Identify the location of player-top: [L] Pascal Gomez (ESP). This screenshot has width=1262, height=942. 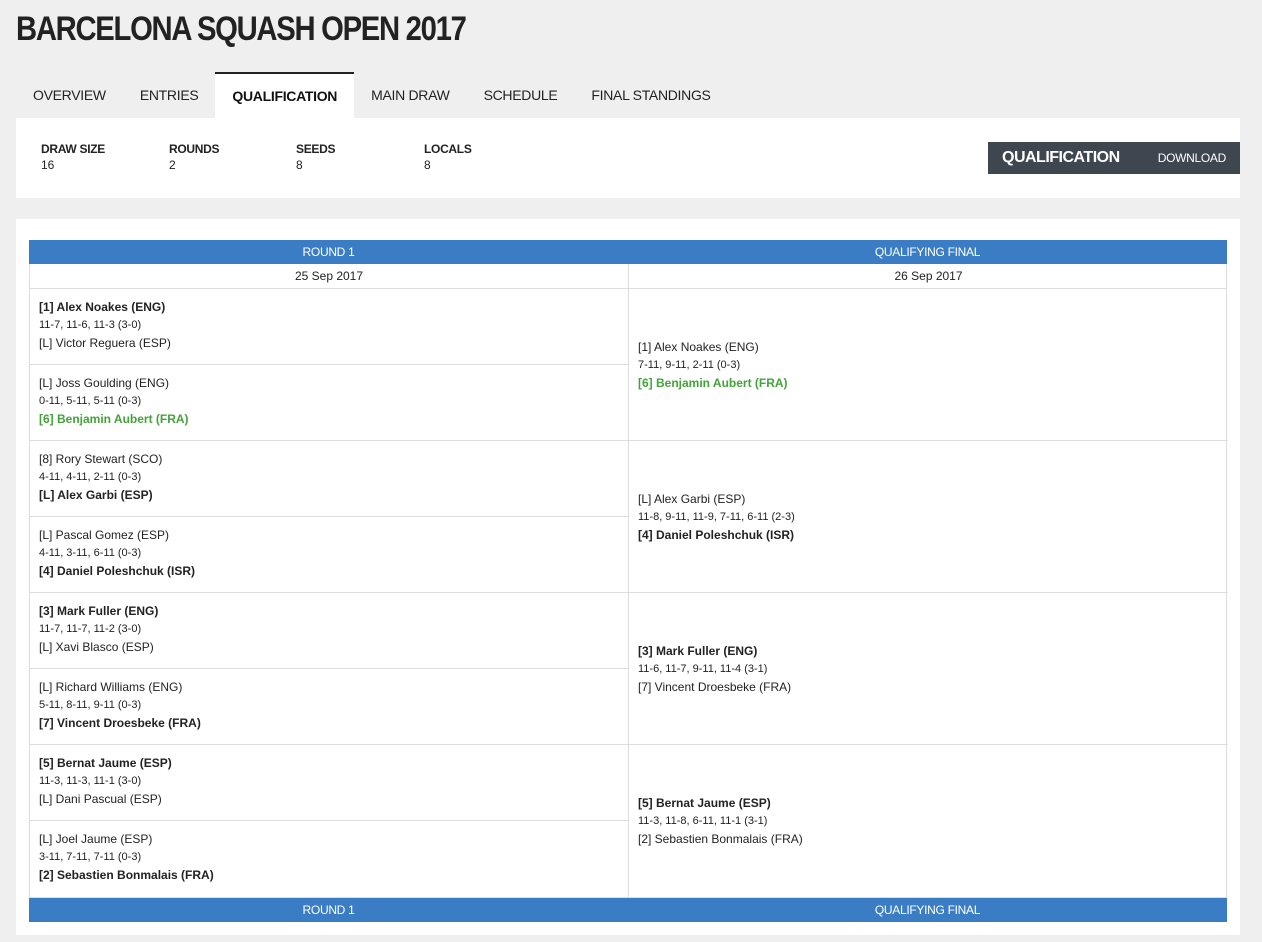
(104, 535).